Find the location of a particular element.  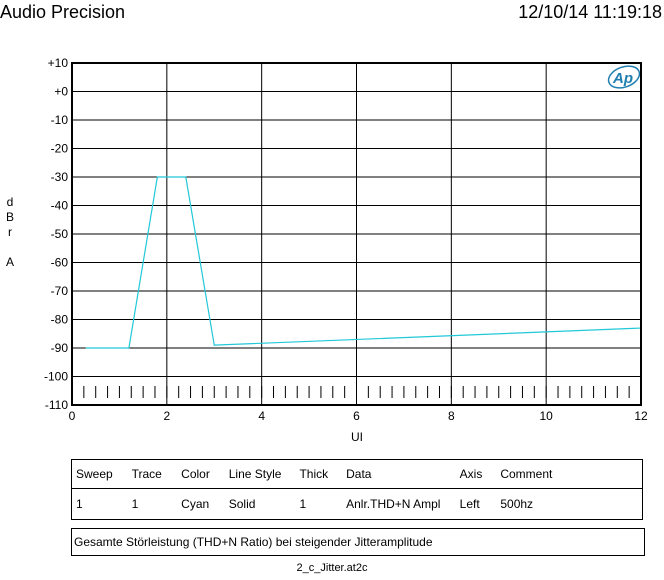

legend-header-cell: Color is located at coordinates (195, 474).